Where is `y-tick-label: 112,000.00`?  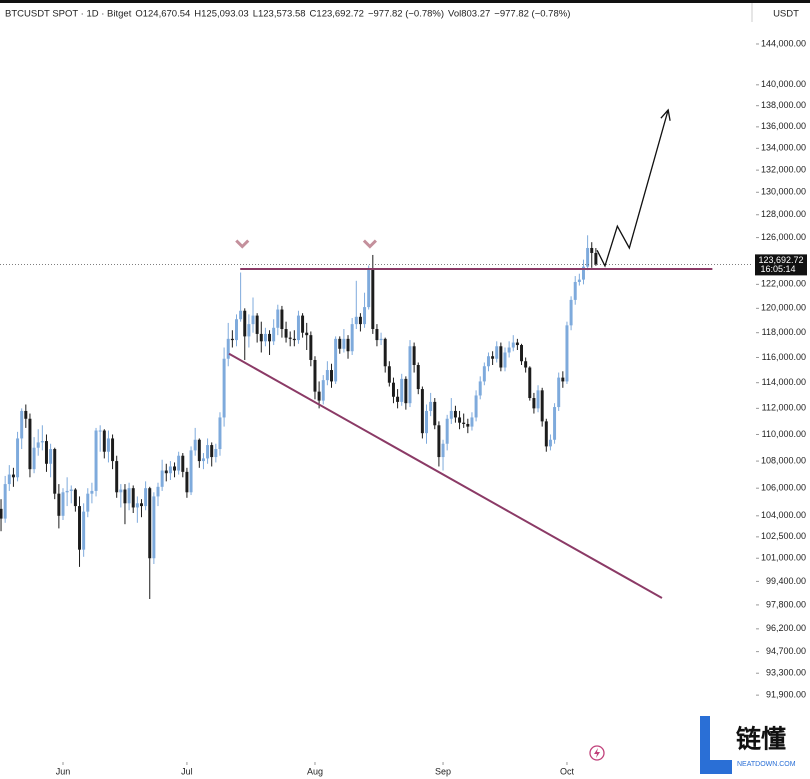 y-tick-label: 112,000.00 is located at coordinates (784, 408).